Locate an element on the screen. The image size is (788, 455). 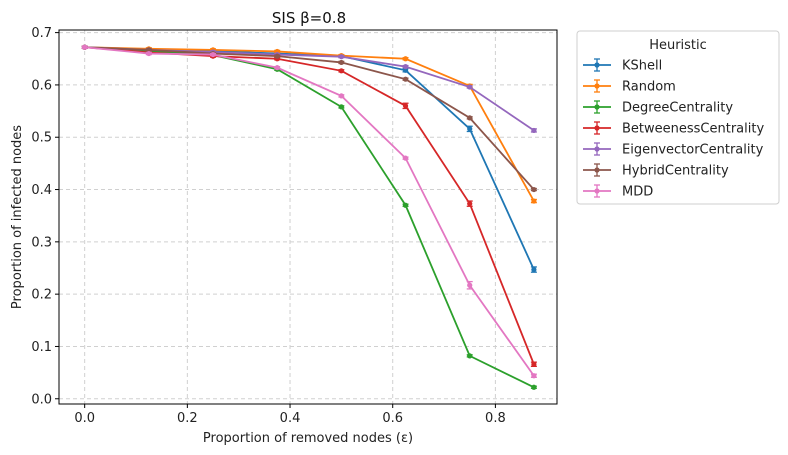
x-tick-label: 0.4 is located at coordinates (290, 418).